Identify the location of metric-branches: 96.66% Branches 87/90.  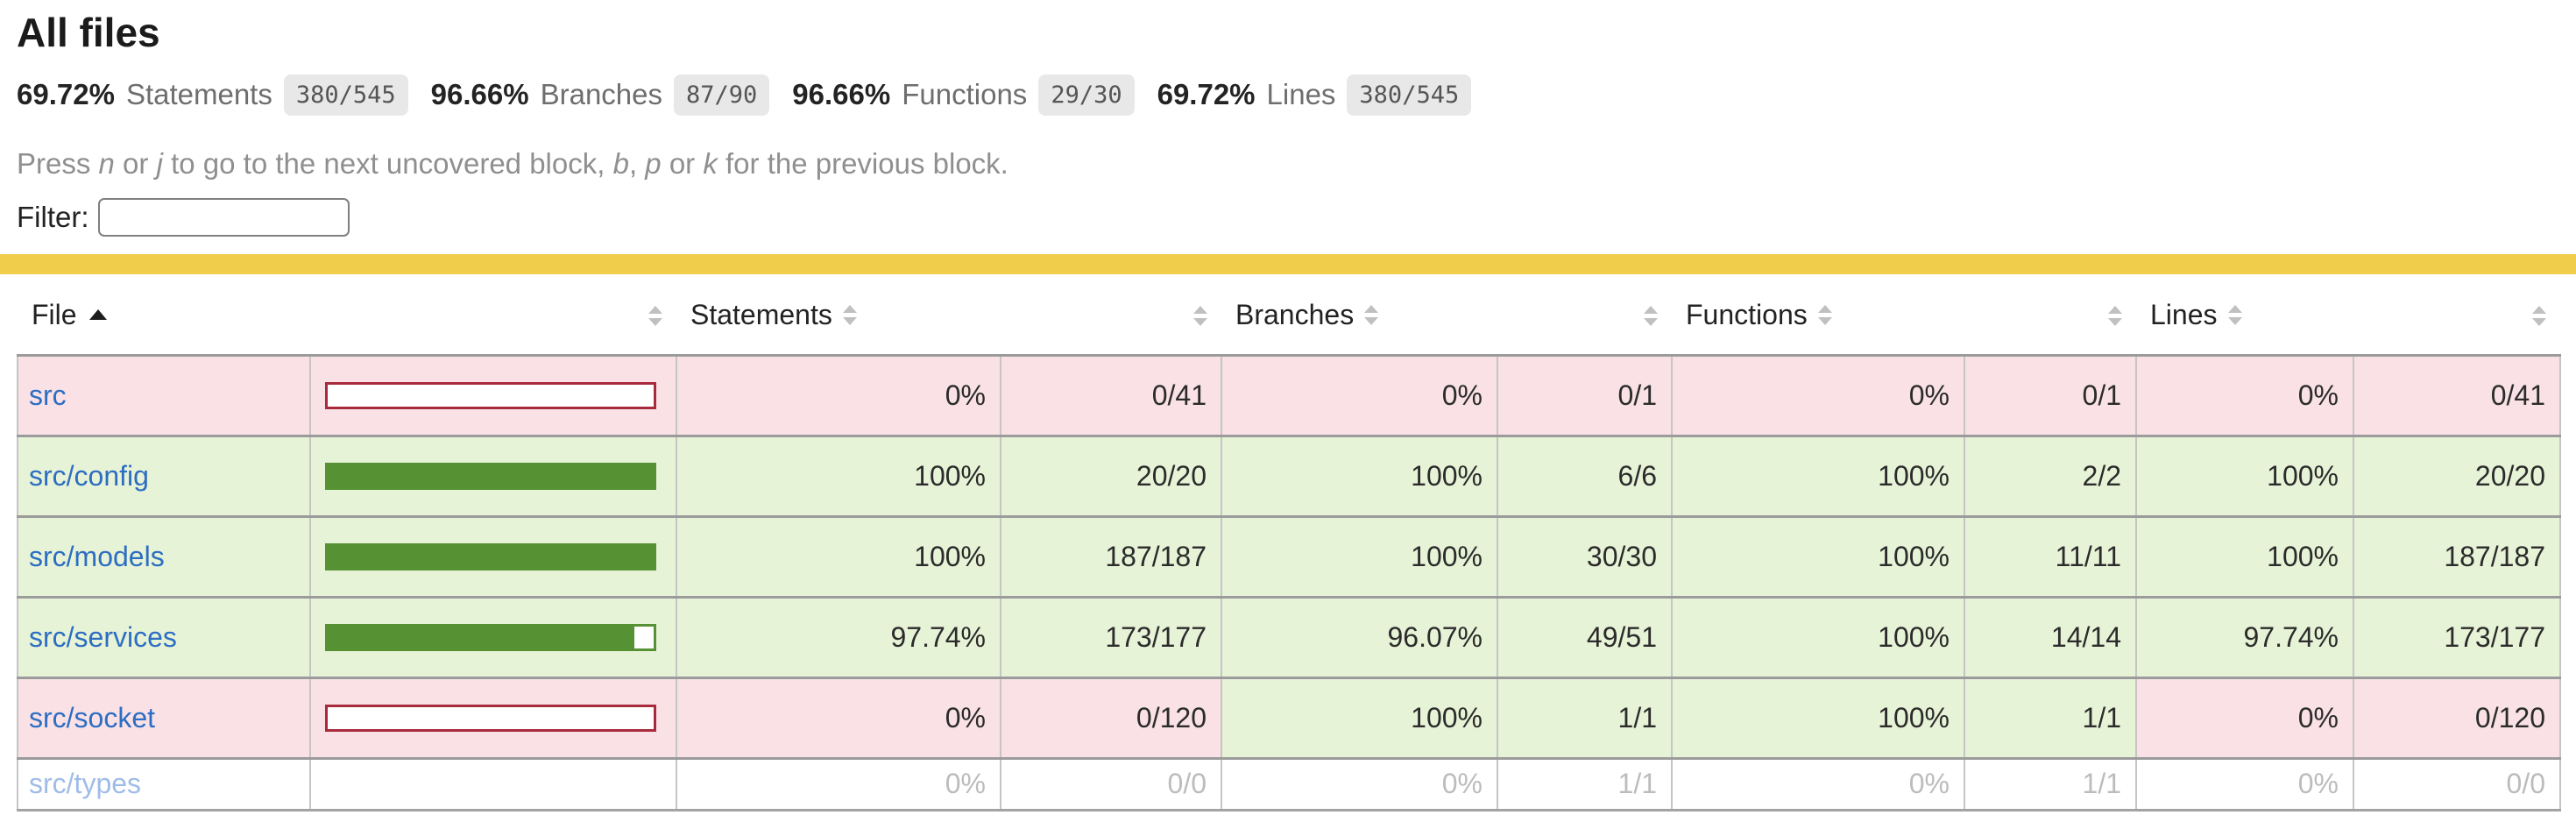
(600, 95).